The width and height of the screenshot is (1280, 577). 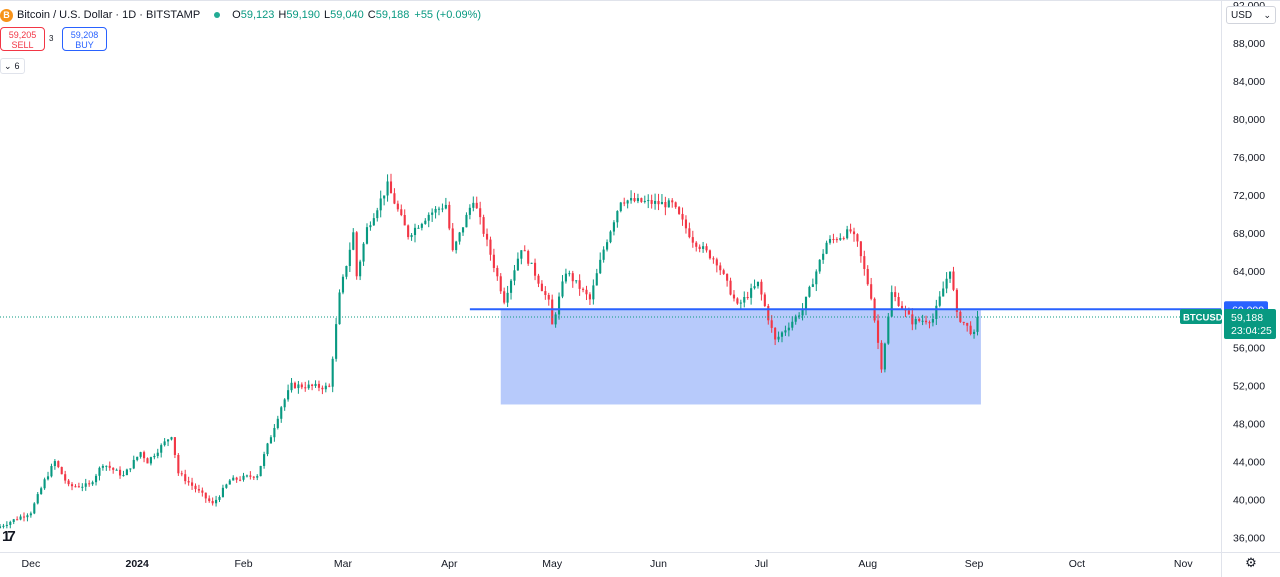 I want to click on buy-label: BUY, so click(x=84, y=45).